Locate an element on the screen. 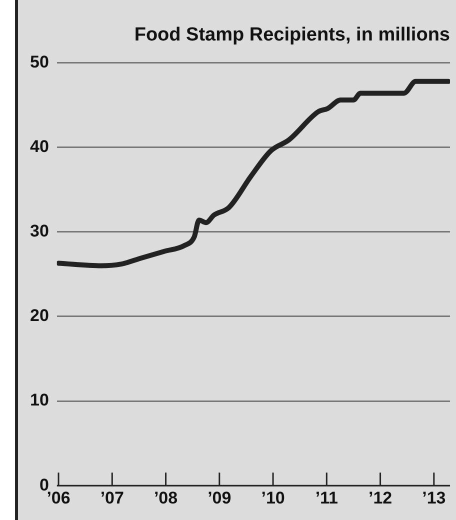  y-tick-label: 50 is located at coordinates (39, 62).